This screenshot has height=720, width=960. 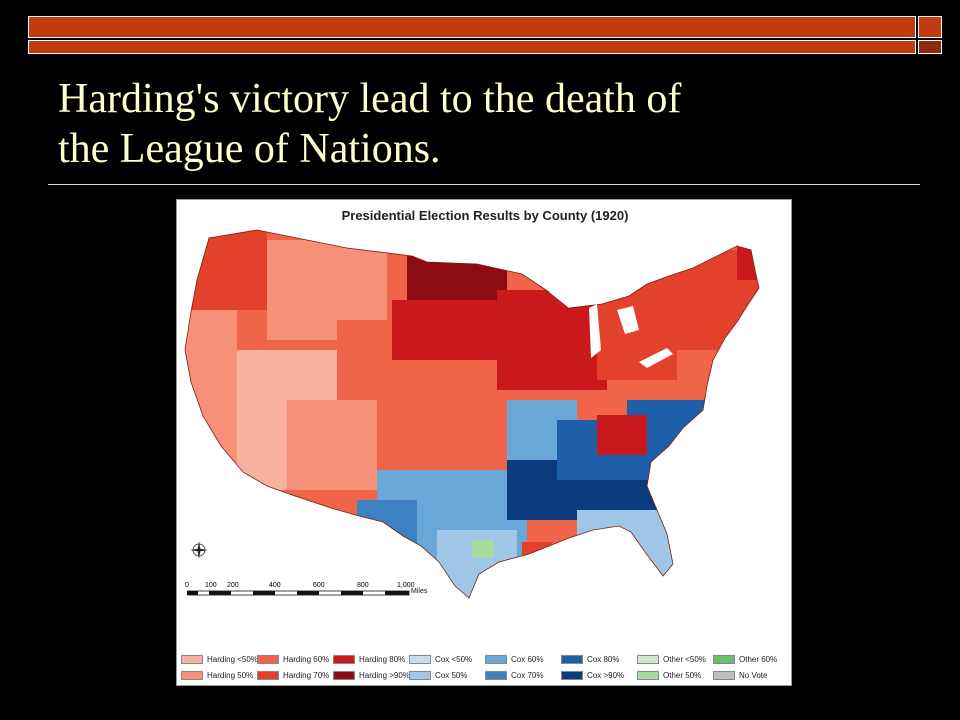 I want to click on legend-item: Harding 70%, so click(x=293, y=676).